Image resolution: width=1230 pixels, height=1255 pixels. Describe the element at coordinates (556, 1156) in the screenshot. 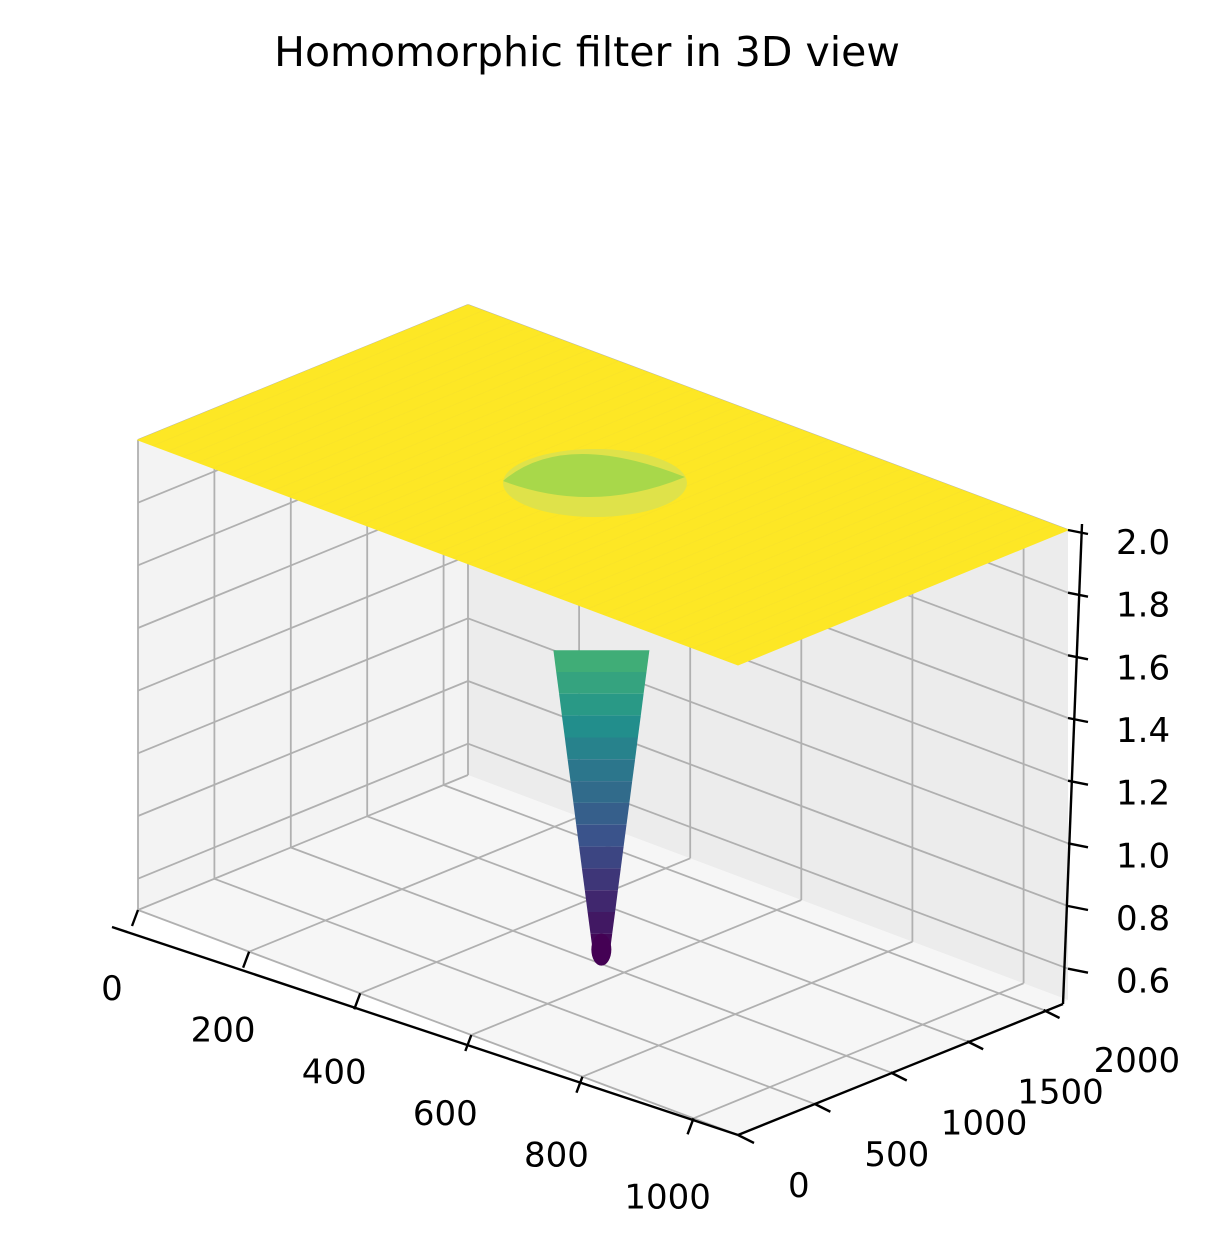

I see `x-tick-label: 800` at that location.